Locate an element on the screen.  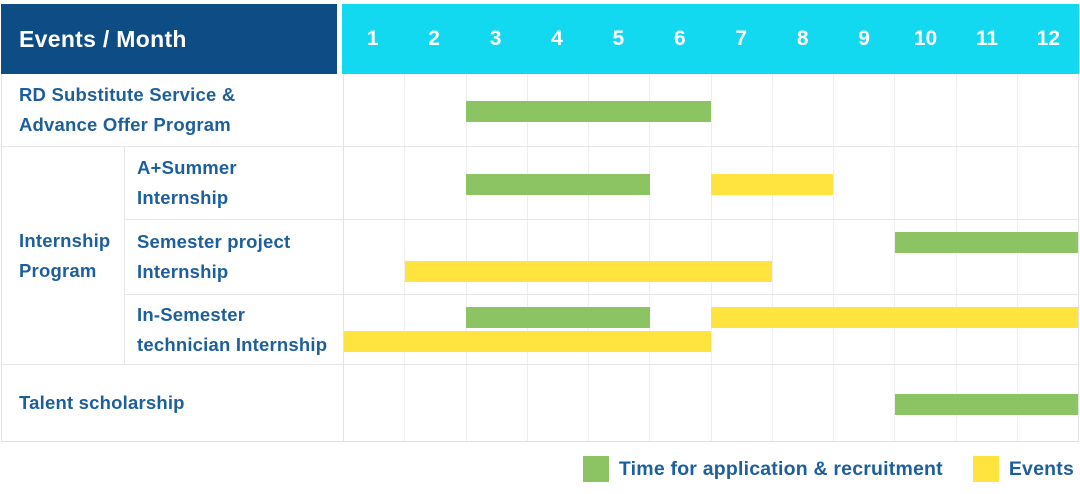
month-header-6: 6 is located at coordinates (679, 38).